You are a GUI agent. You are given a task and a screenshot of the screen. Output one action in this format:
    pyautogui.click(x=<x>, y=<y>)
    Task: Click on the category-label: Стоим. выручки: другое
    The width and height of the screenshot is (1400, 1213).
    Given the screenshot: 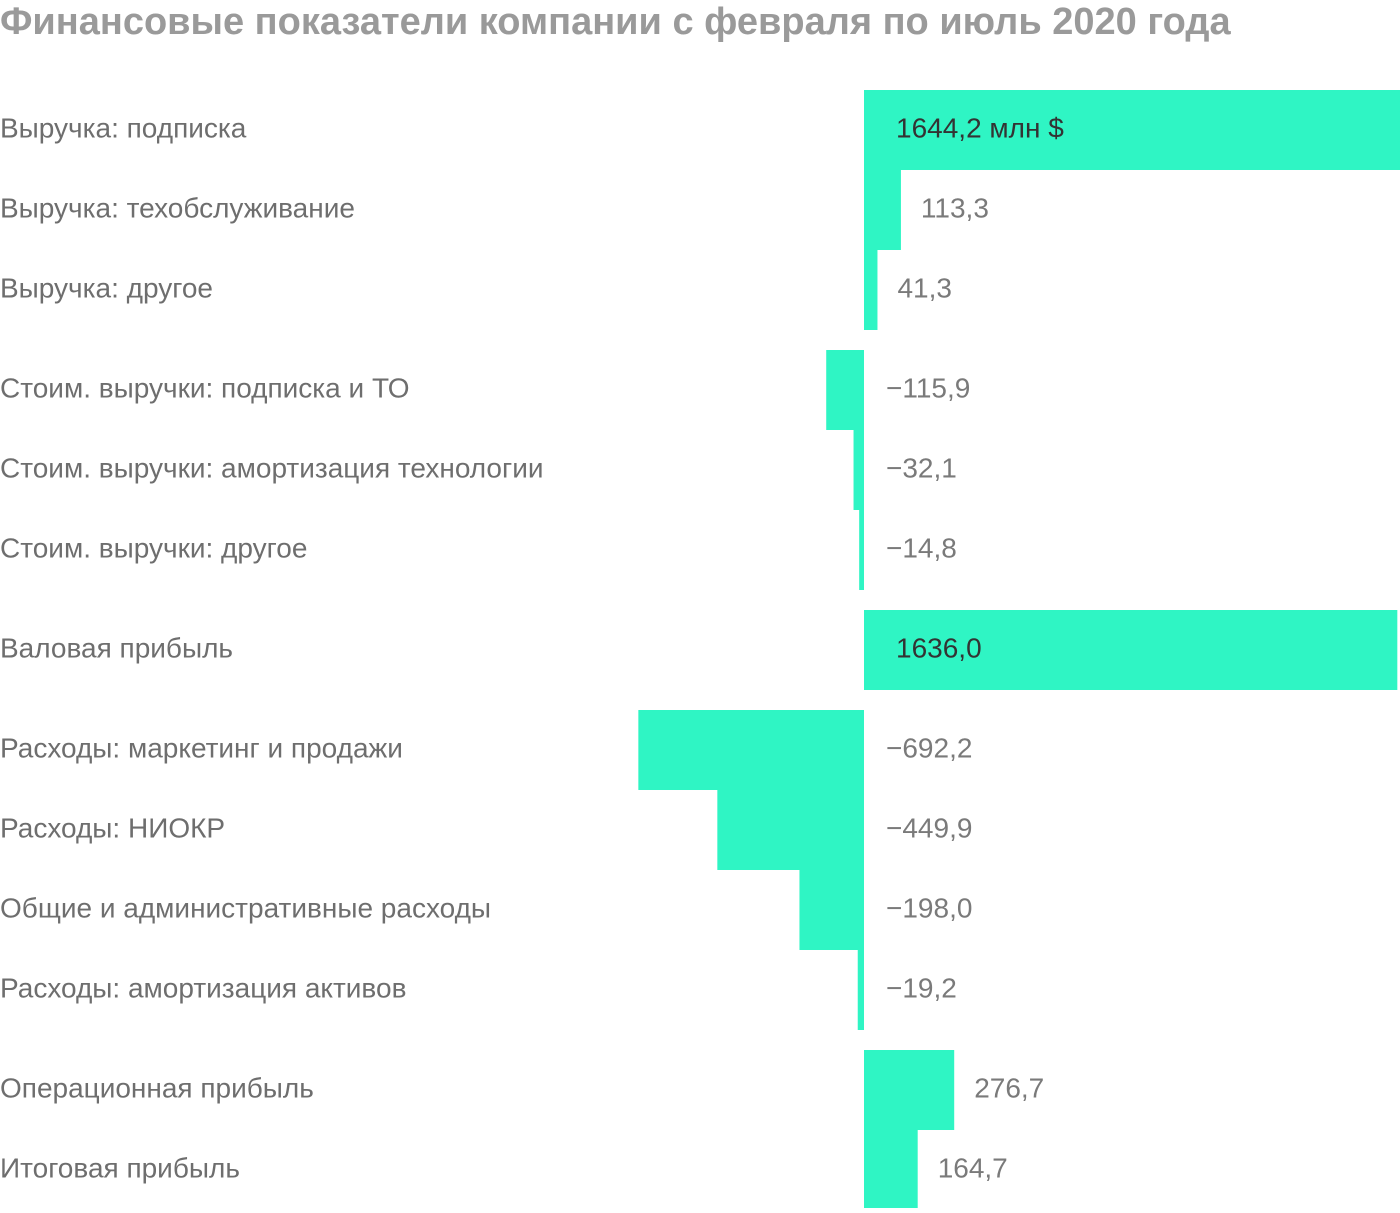 What is the action you would take?
    pyautogui.click(x=153, y=547)
    